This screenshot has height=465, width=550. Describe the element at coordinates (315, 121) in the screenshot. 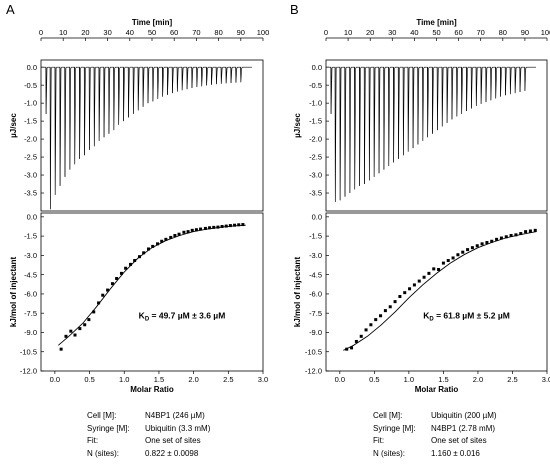

I see `raw-y-tick-label: -1.5` at that location.